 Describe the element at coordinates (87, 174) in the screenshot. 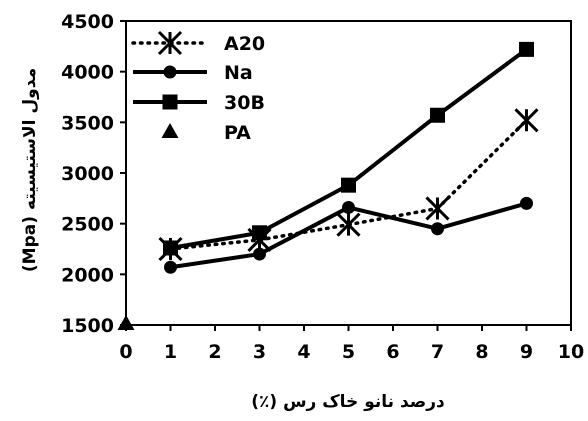

I see `y-tick-label: 3000` at that location.